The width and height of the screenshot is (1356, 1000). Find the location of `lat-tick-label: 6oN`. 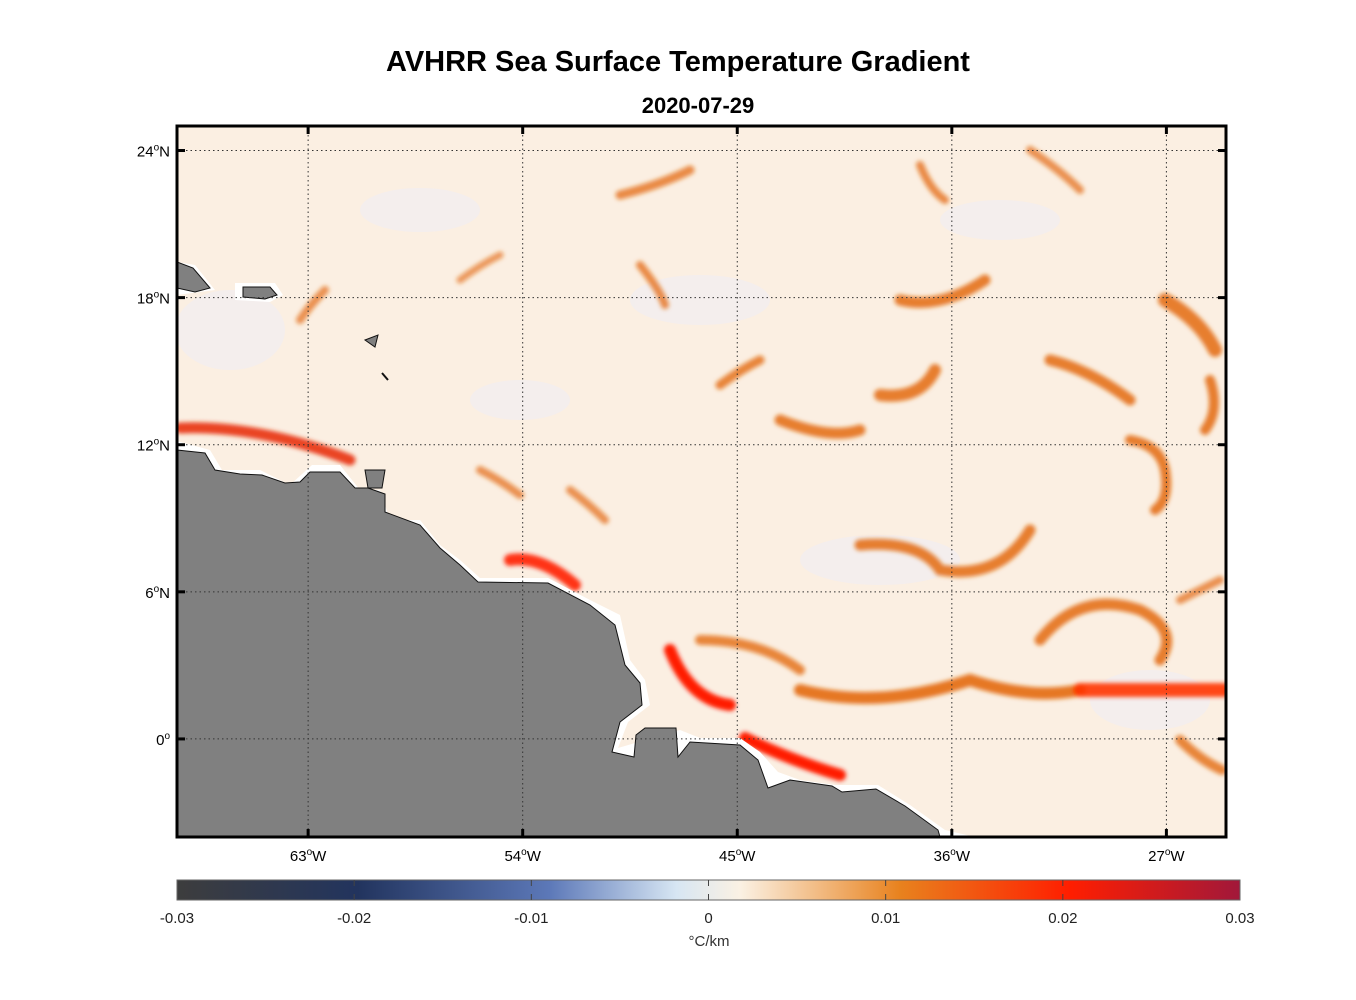

lat-tick-label: 6oN is located at coordinates (157, 593).